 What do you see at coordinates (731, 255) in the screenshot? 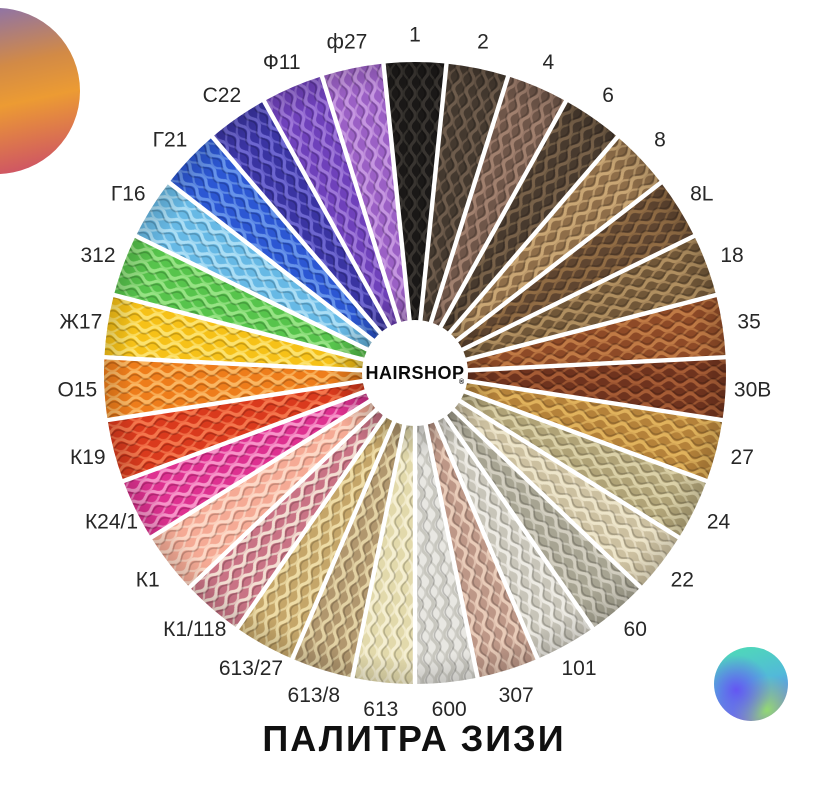
I see `segment-label-18: 18` at bounding box center [731, 255].